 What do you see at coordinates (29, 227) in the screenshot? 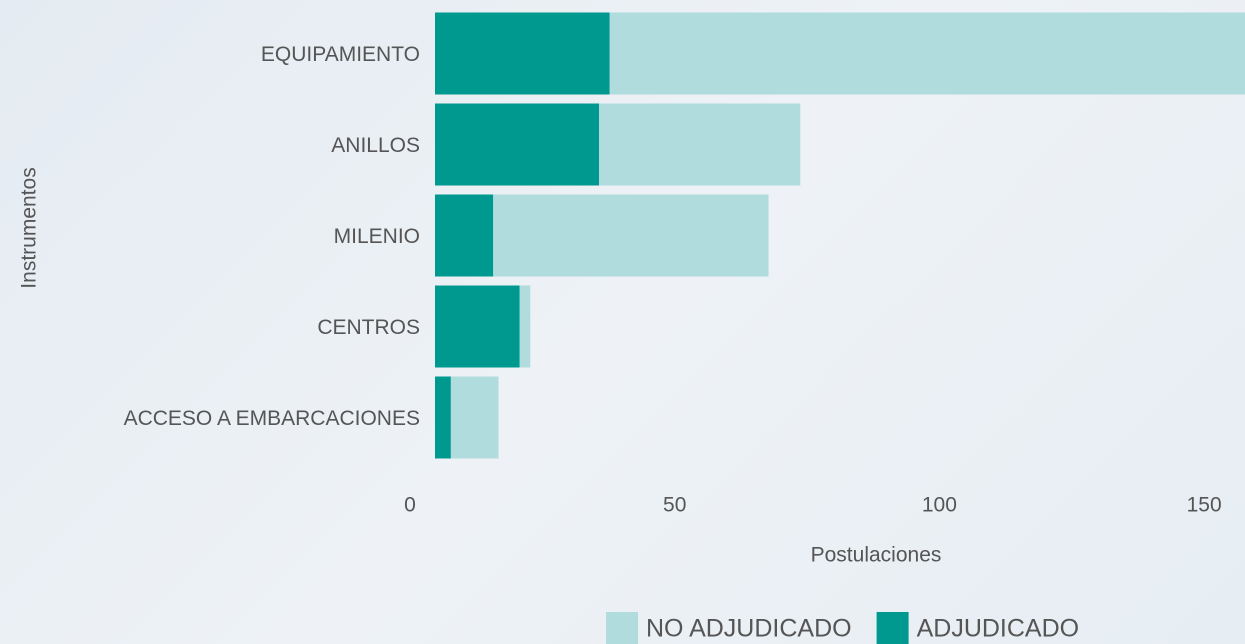
I see `y-axis-label: Instrumentos` at bounding box center [29, 227].